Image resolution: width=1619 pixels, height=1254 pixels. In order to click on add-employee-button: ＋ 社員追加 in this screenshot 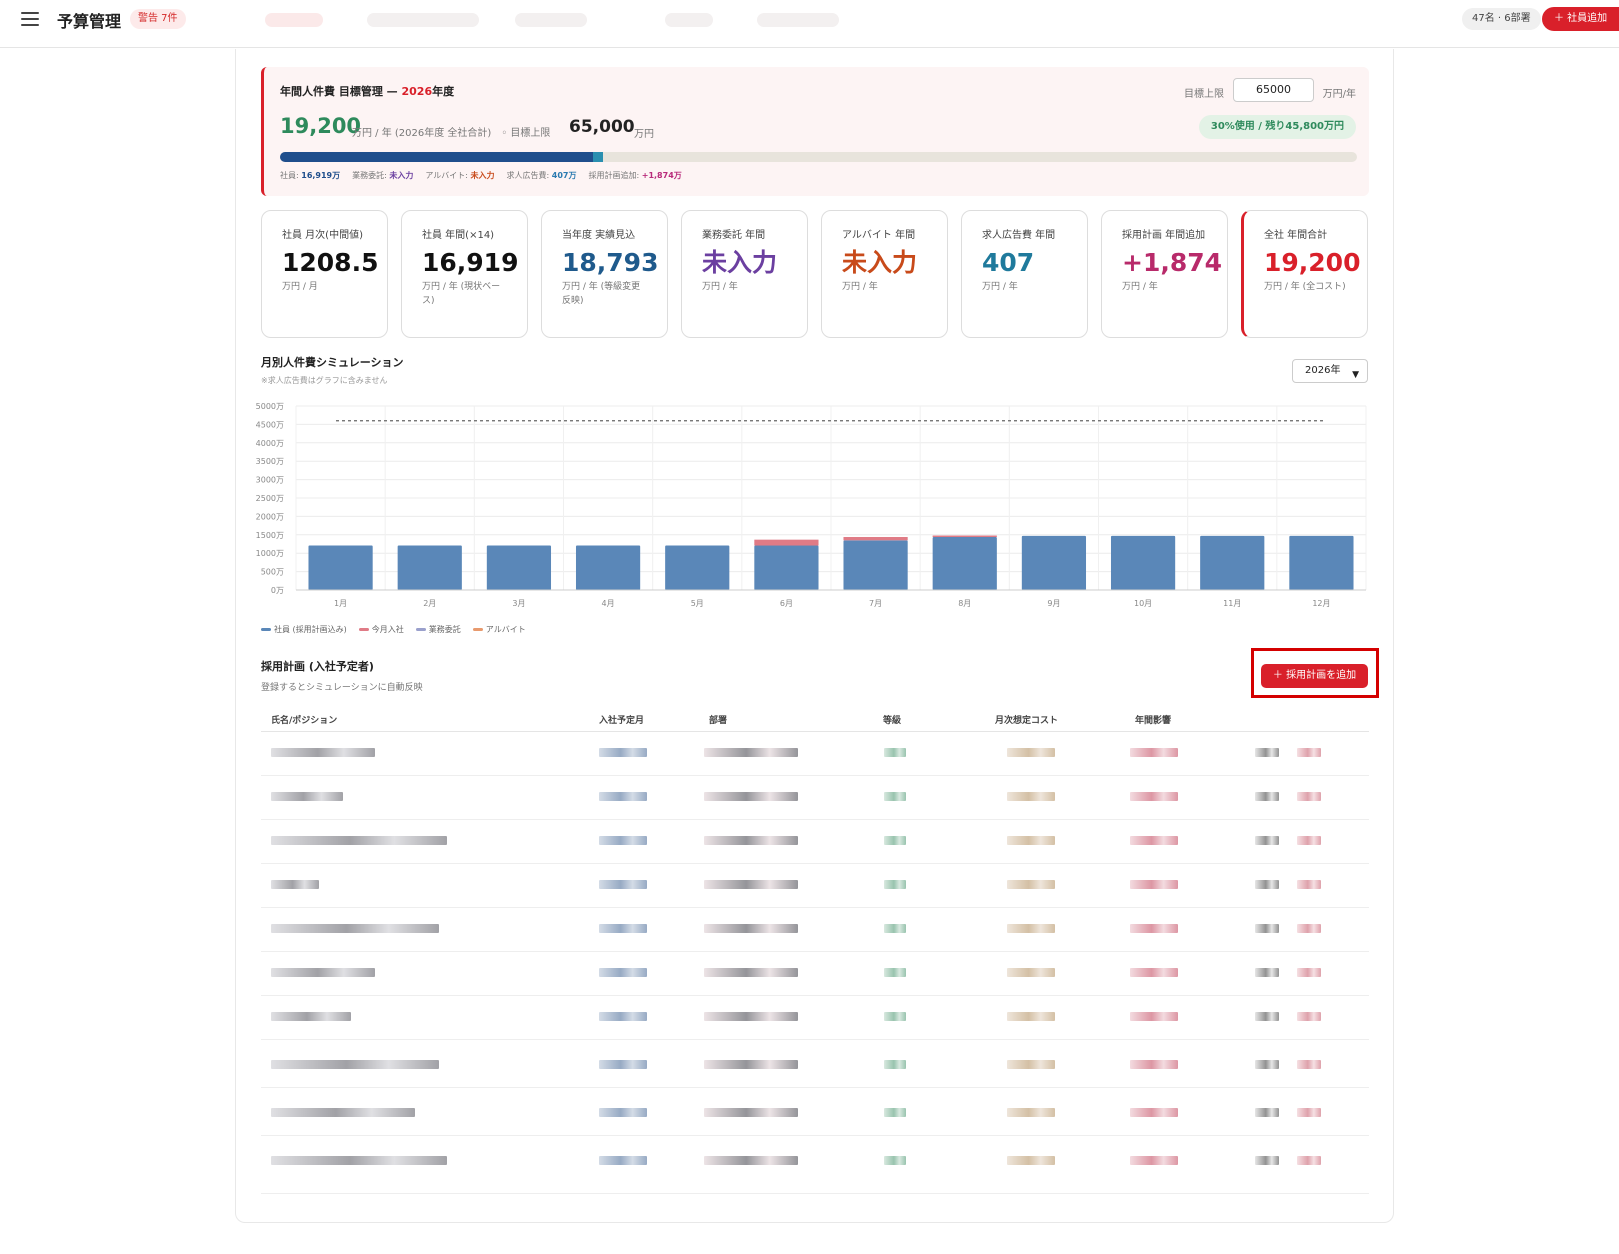, I will do `click(1580, 19)`.